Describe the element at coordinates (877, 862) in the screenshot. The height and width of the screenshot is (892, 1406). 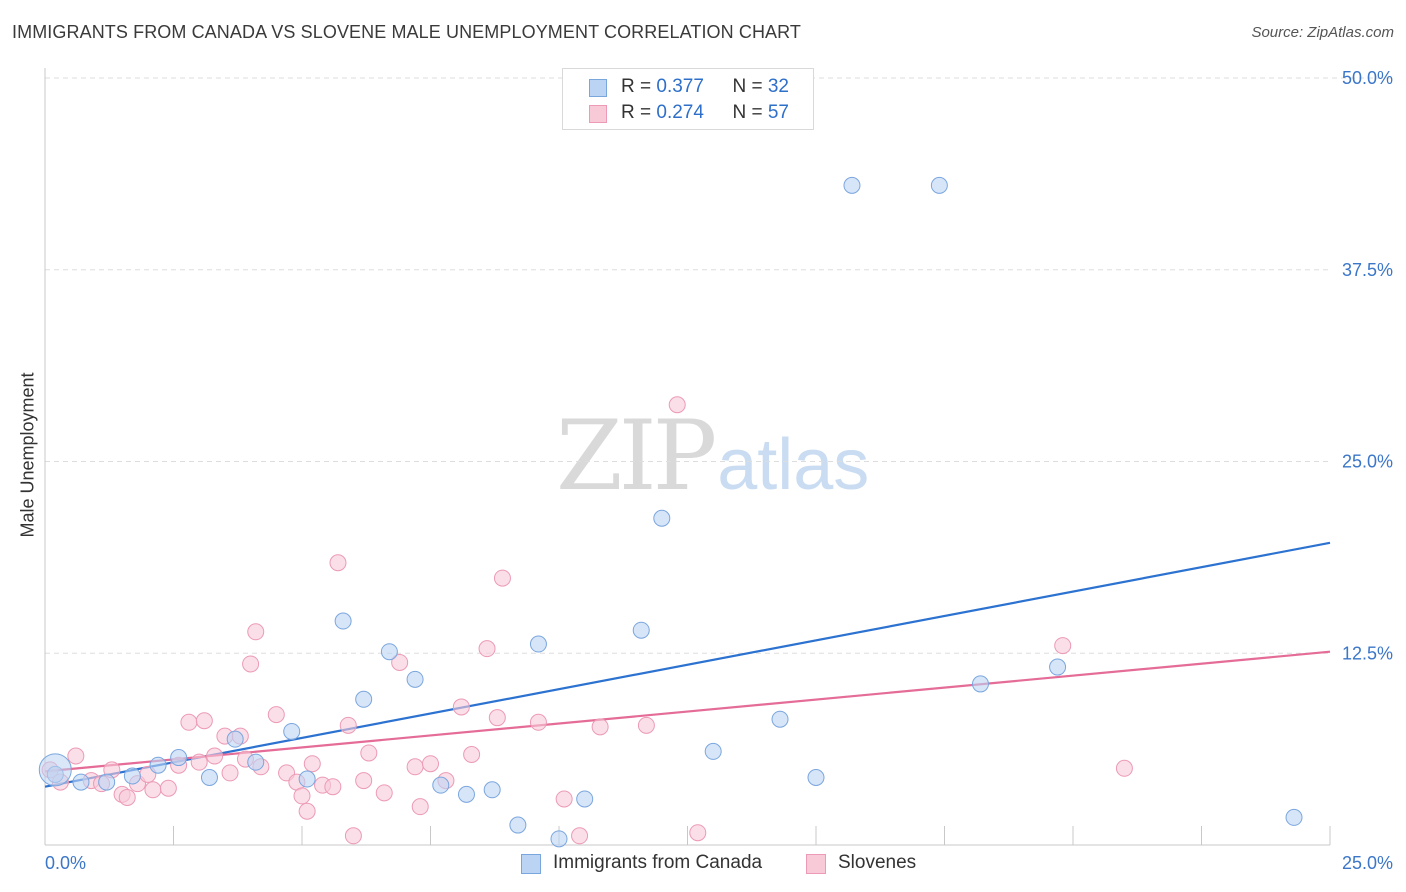
I see `bottom-legend-label: Slovenes` at that location.